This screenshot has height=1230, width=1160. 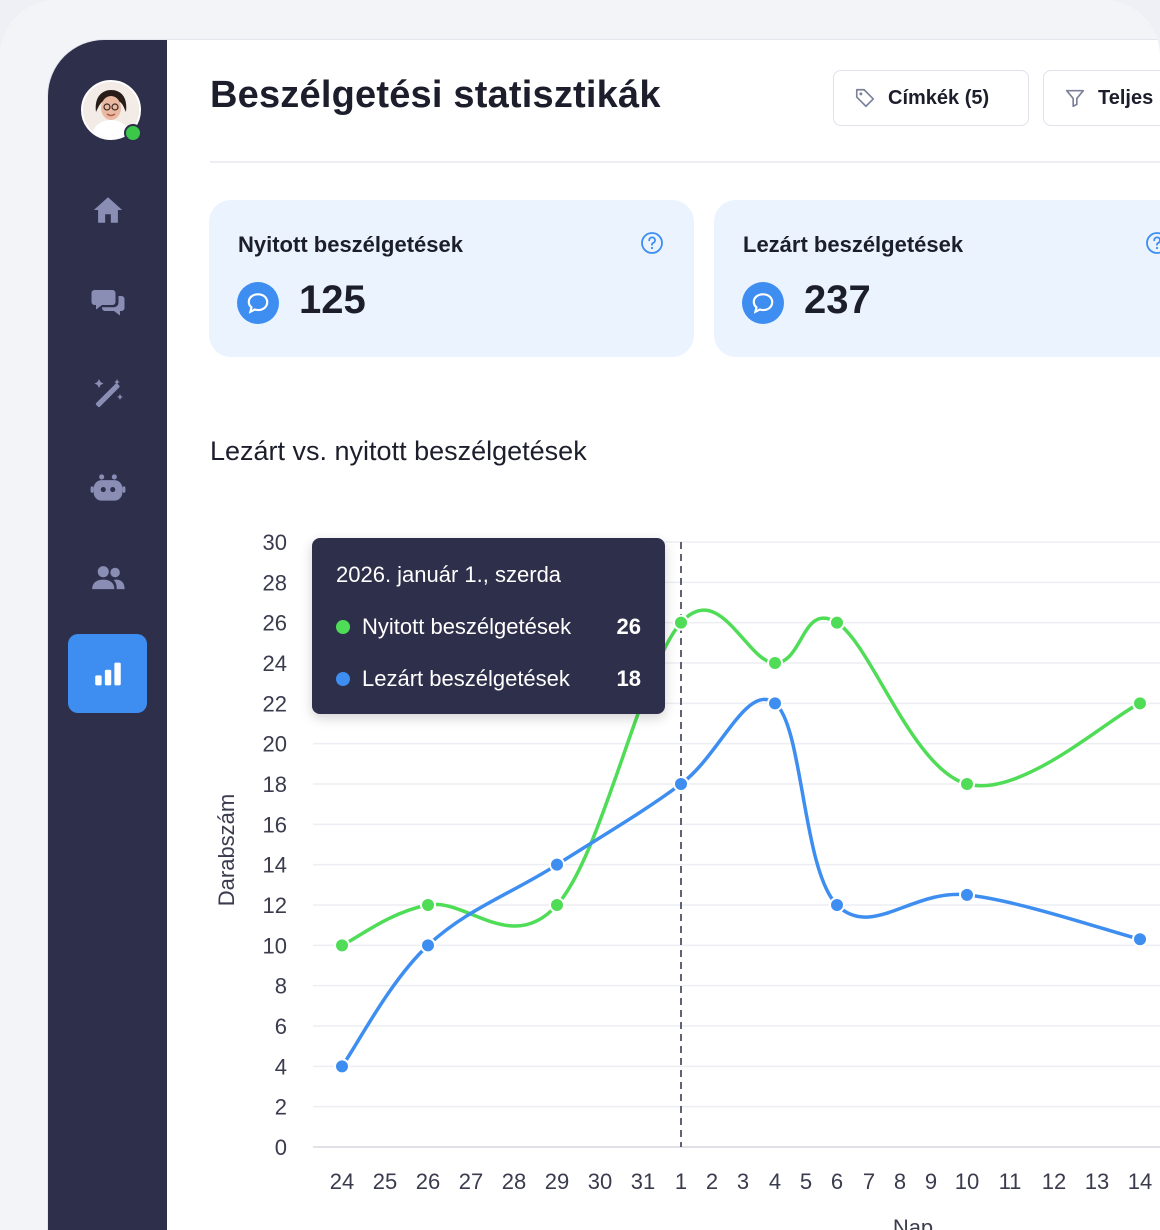 I want to click on stat-card-closed: Lezárt beszélgetések 237, so click(x=937, y=278).